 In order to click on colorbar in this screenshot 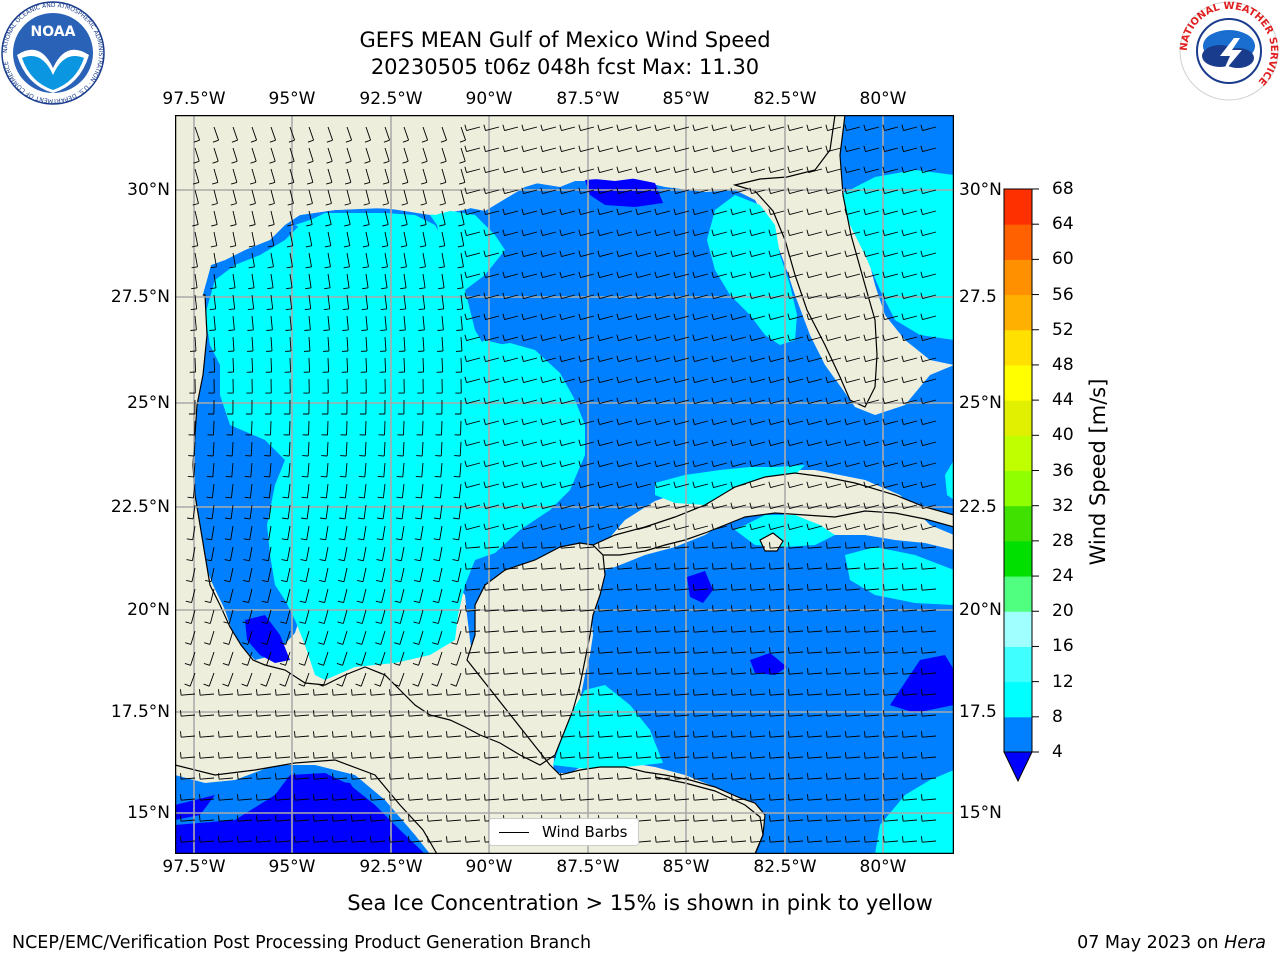, I will do `click(1021, 485)`.